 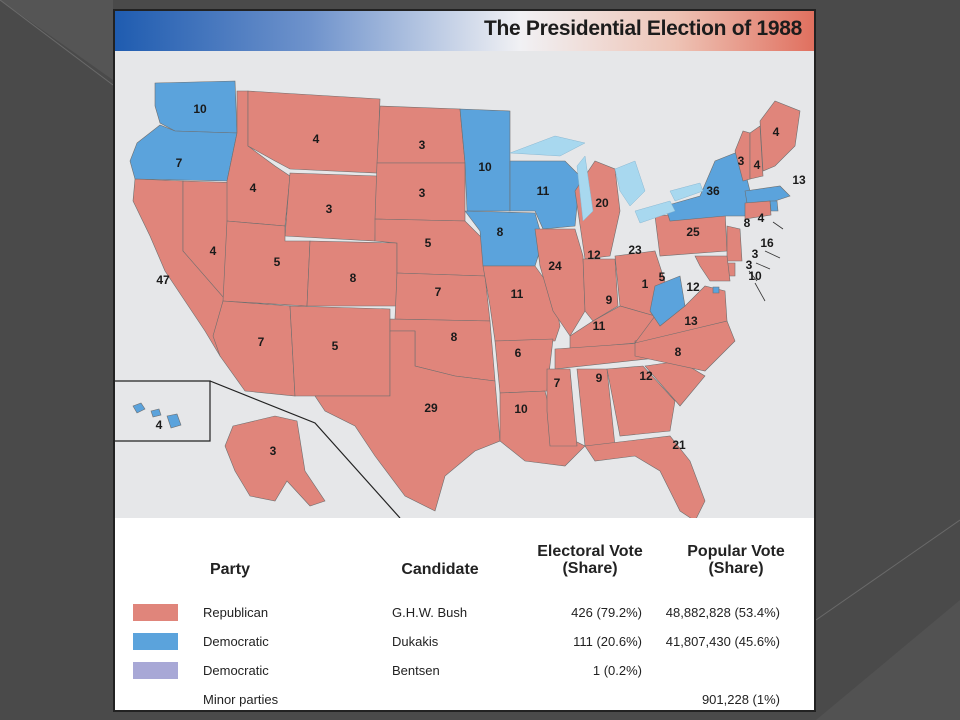 I want to click on republican-swatch, so click(x=155, y=612).